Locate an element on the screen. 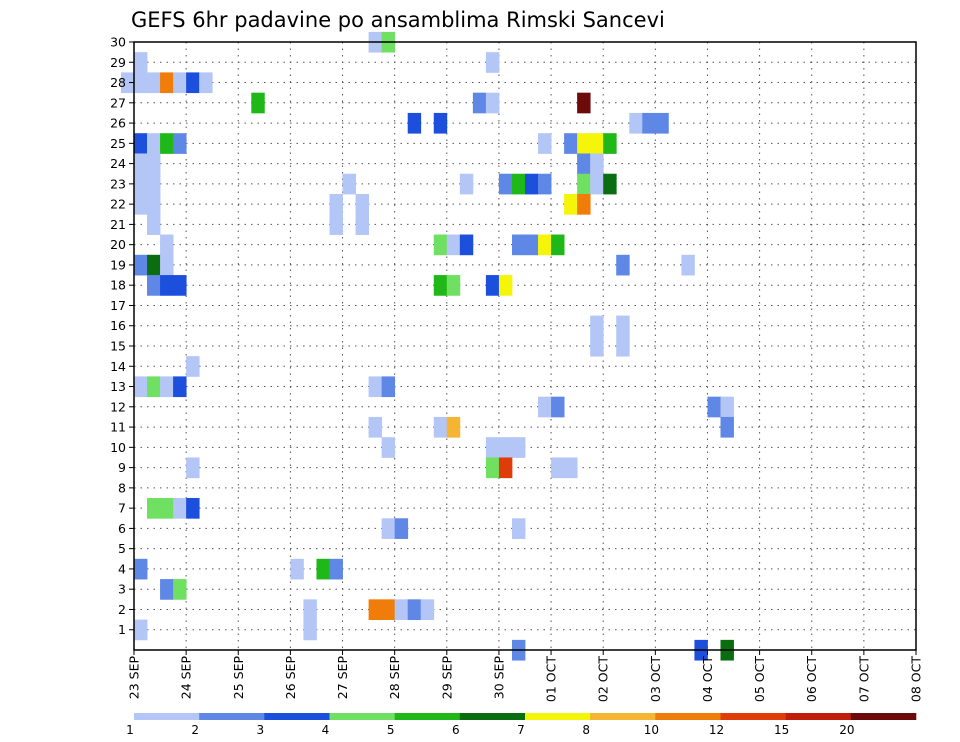 This screenshot has width=960, height=742. y-tick-label: 1 is located at coordinates (122, 629).